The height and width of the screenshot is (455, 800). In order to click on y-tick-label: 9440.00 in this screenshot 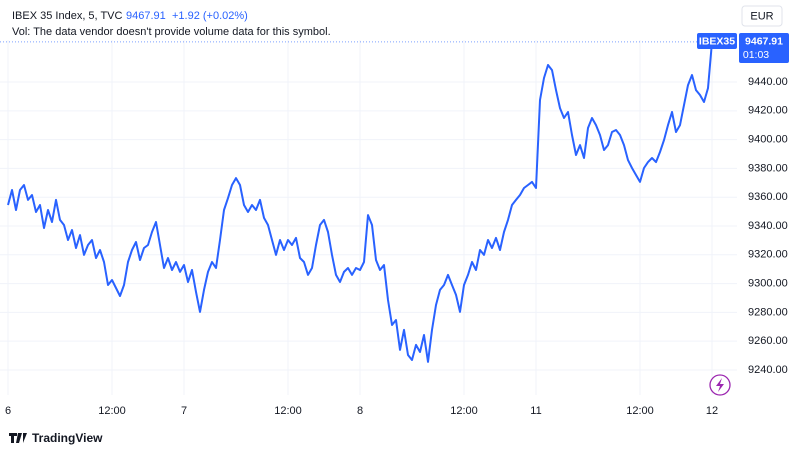, I will do `click(768, 82)`.